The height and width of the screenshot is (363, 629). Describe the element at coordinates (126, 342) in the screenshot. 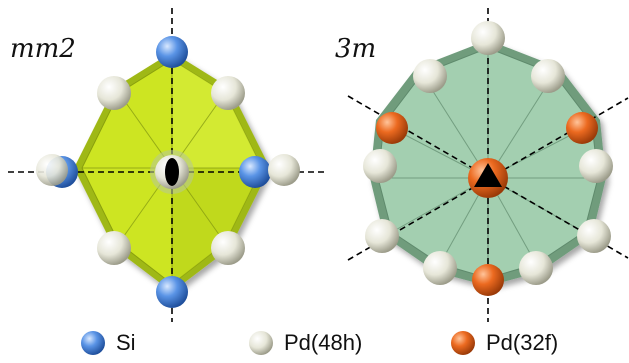

I see `legend-label: Si` at that location.